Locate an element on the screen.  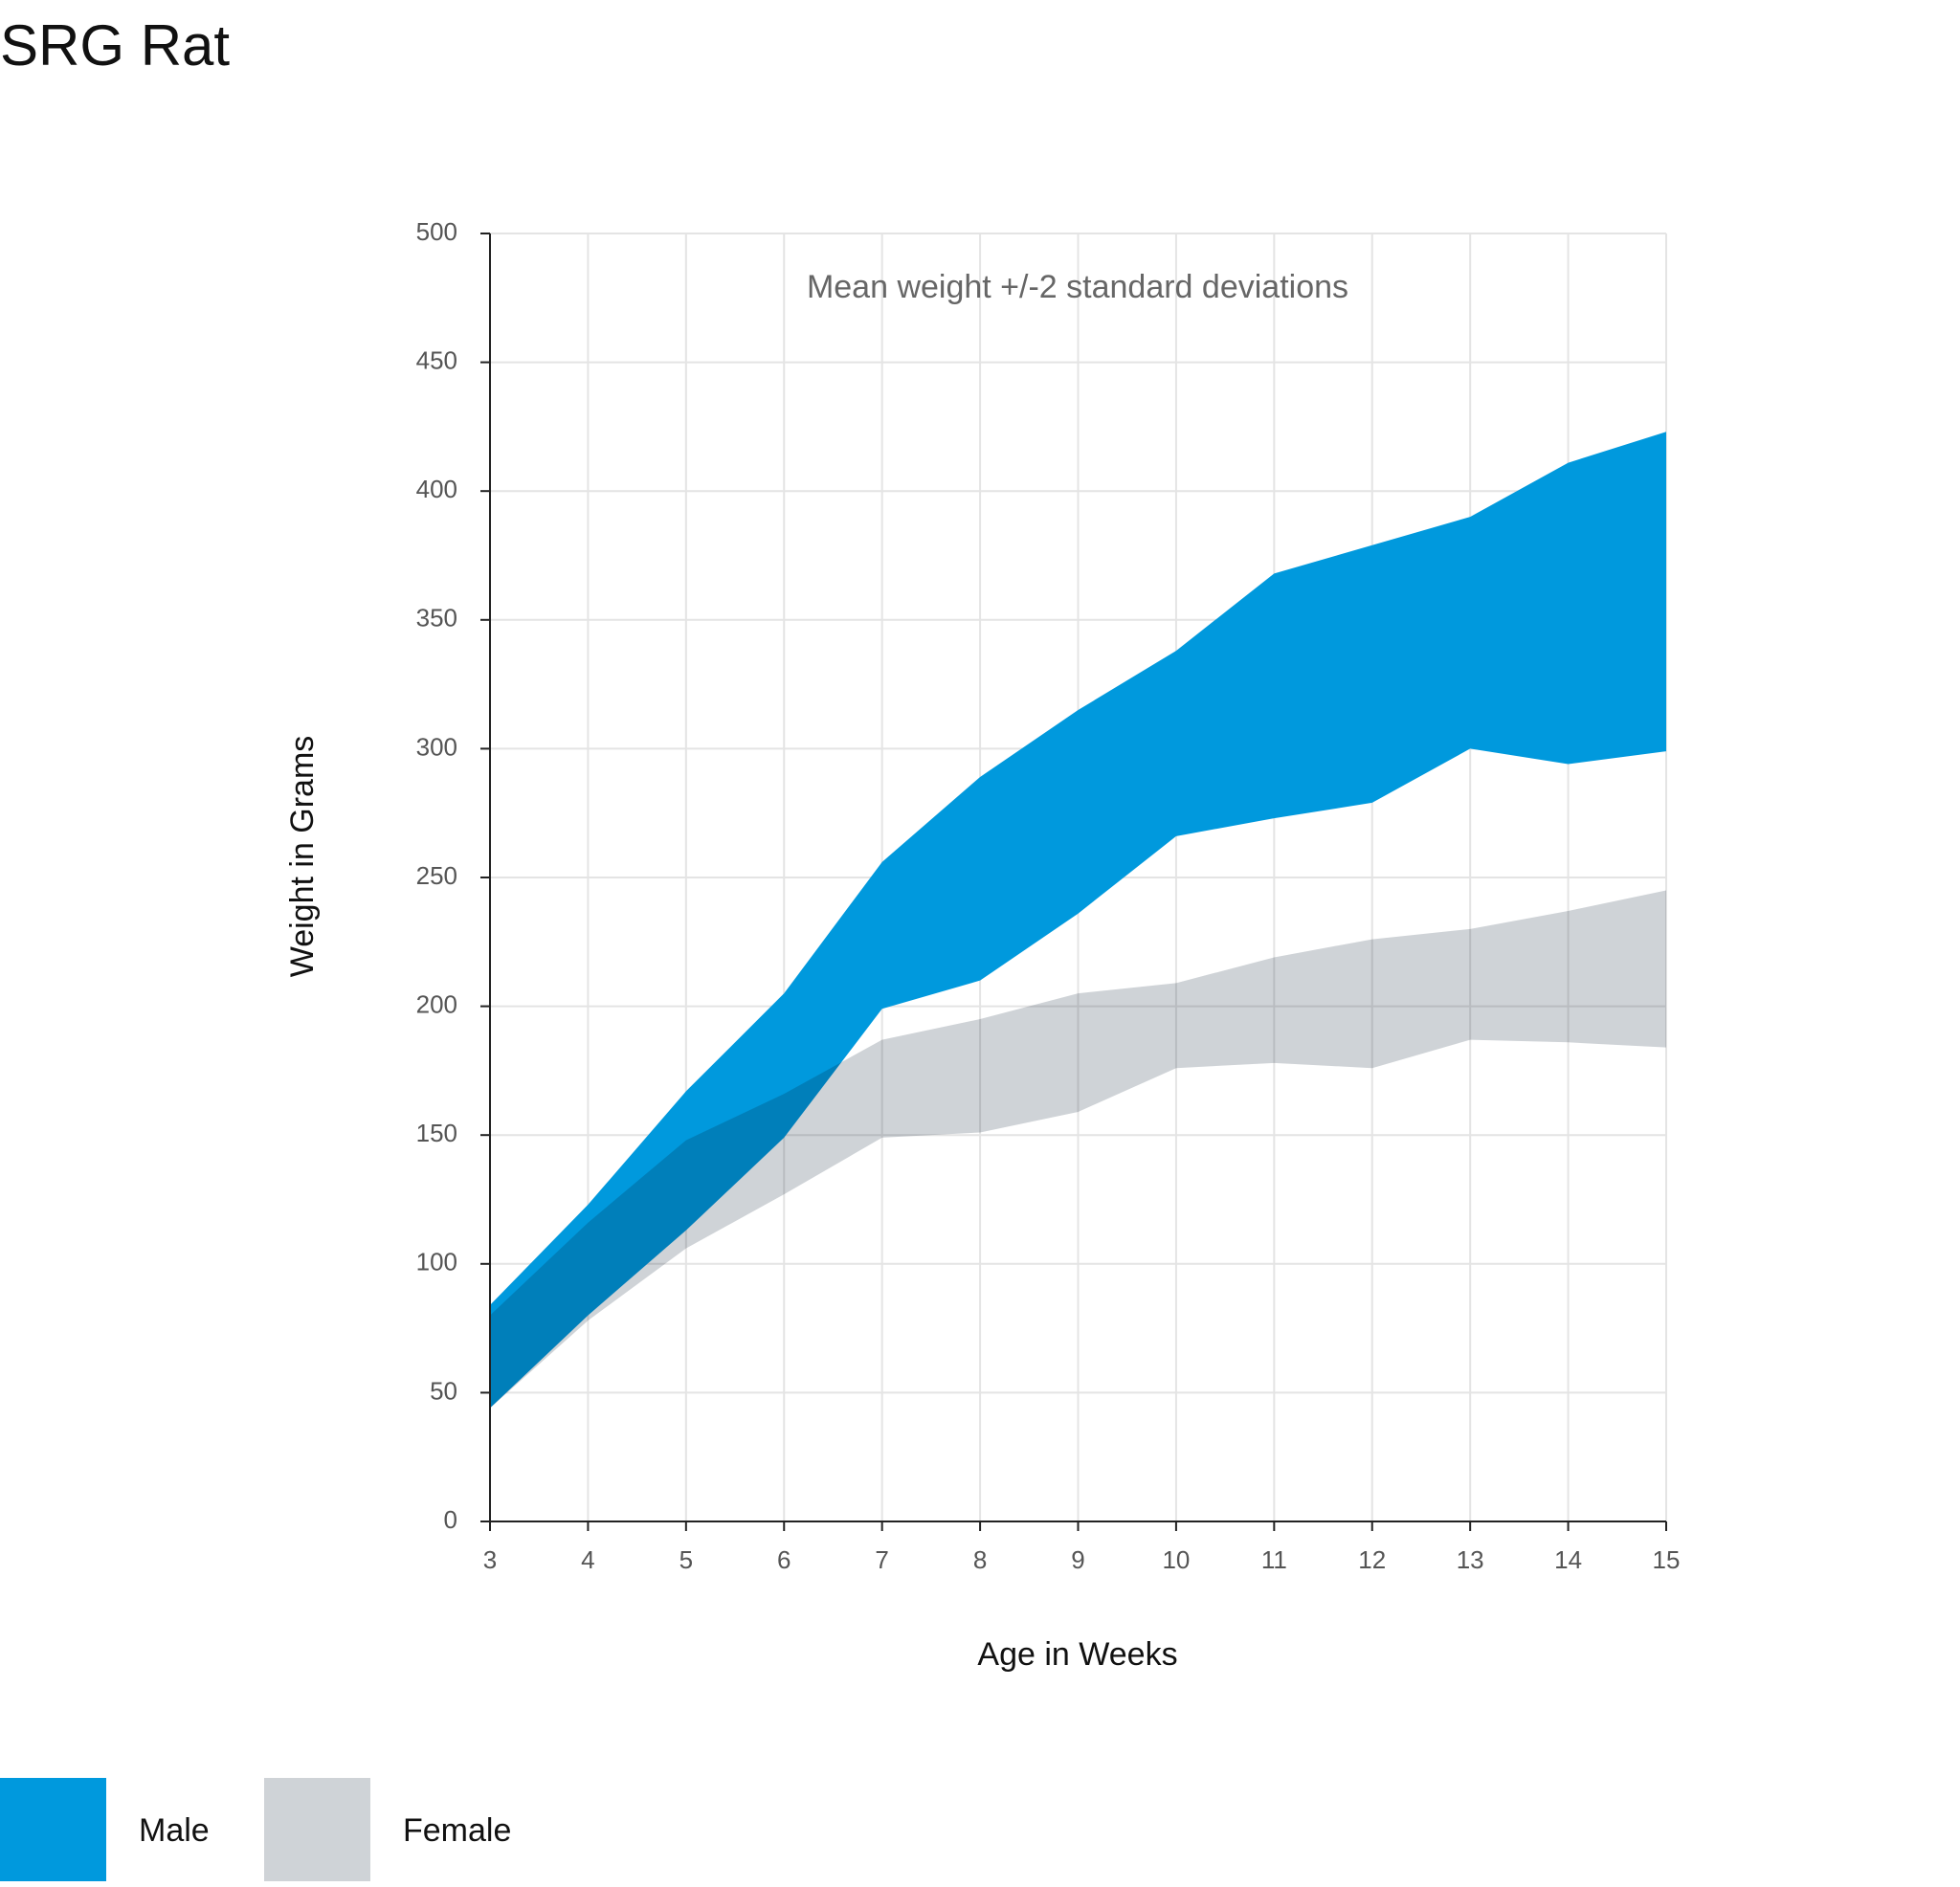
x-tick-label: 6 is located at coordinates (784, 1559).